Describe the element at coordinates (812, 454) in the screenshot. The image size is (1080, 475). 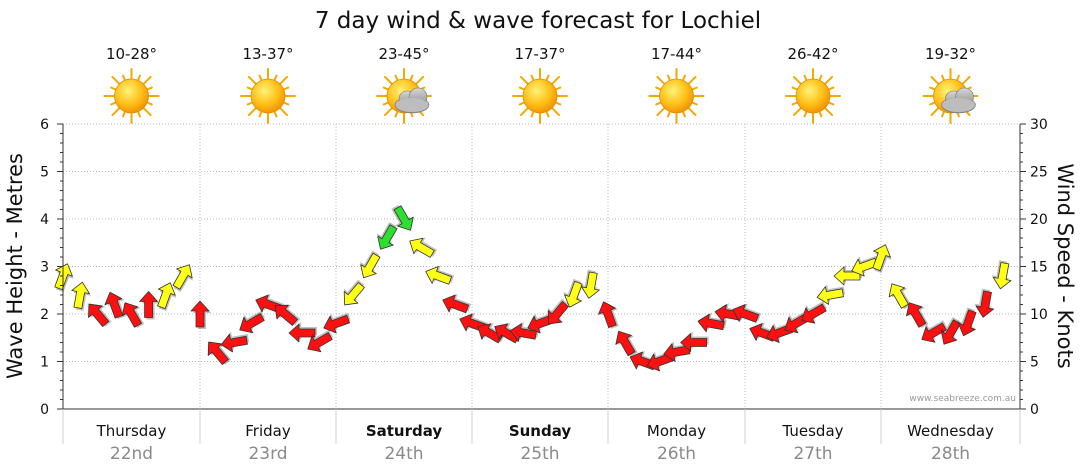
I see `day-date-label: 27th` at that location.